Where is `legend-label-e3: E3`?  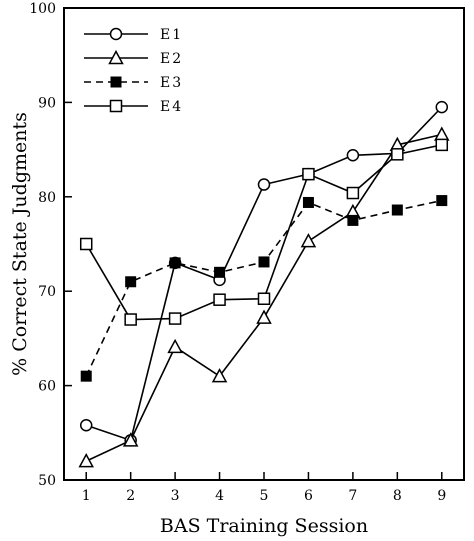
legend-label-e3: E3 is located at coordinates (171, 83).